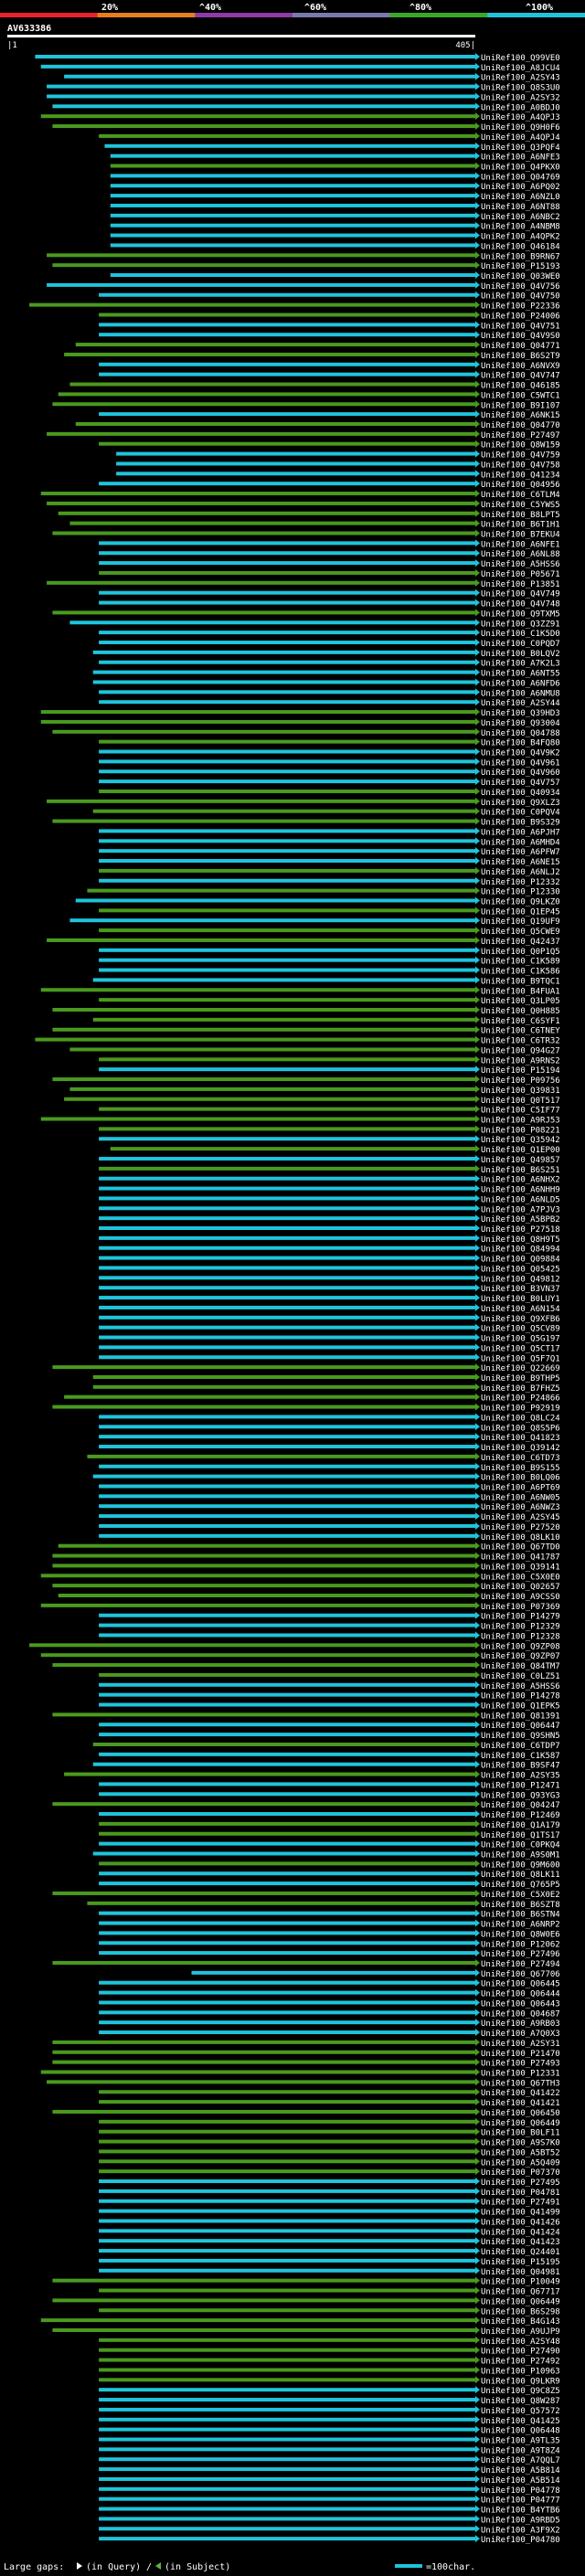 This screenshot has height=2576, width=585. What do you see at coordinates (520, 2183) in the screenshot?
I see `hit-label: UniRef100_P27495` at bounding box center [520, 2183].